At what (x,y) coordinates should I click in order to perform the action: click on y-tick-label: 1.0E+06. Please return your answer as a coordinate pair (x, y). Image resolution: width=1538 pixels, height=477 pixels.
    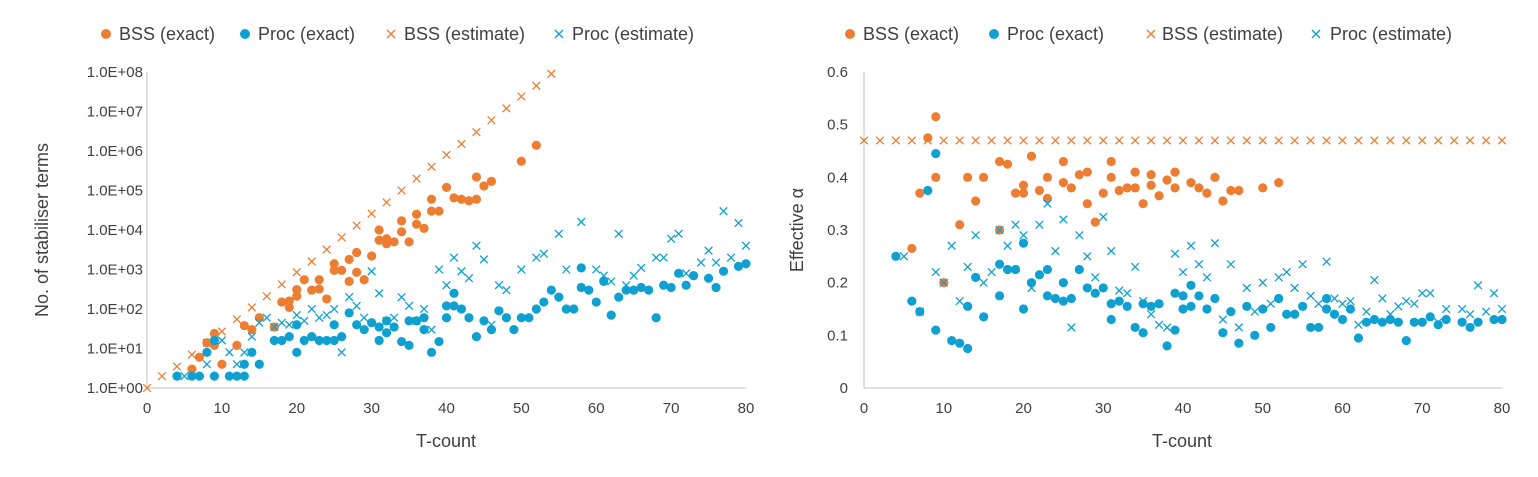
    Looking at the image, I should click on (115, 151).